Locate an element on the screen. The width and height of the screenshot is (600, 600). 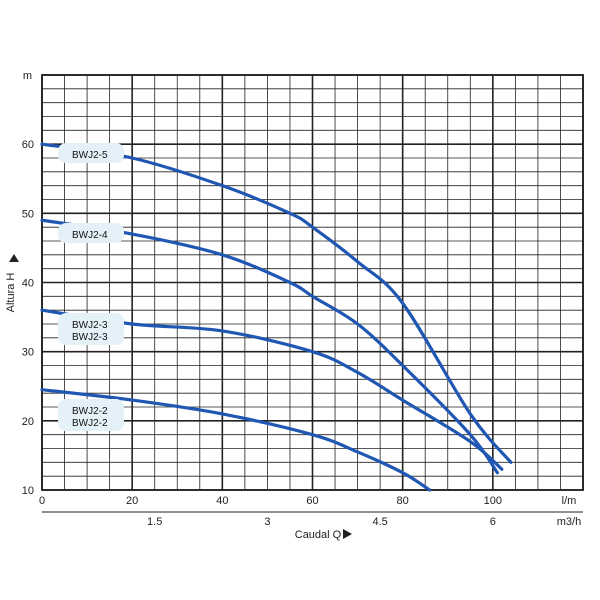
x-axis-arrow-icon is located at coordinates (347, 534).